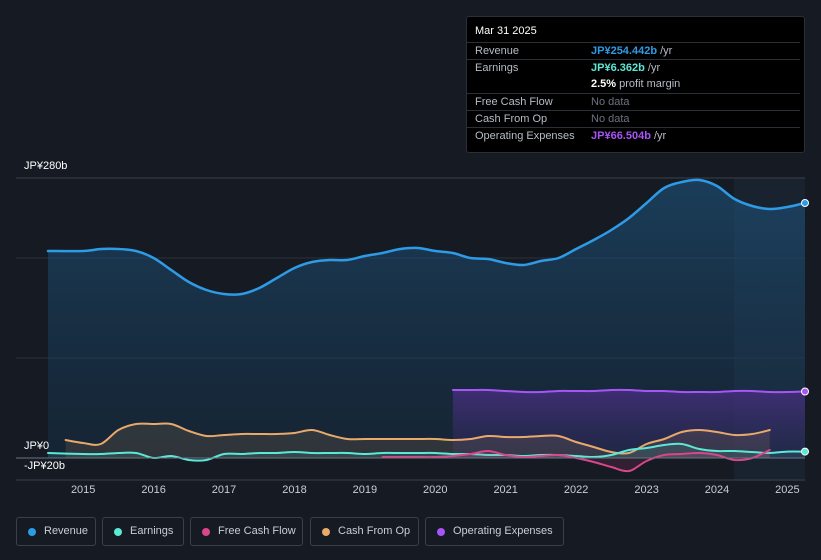  Describe the element at coordinates (365, 490) in the screenshot. I see `x-tick-label: 2019` at that location.